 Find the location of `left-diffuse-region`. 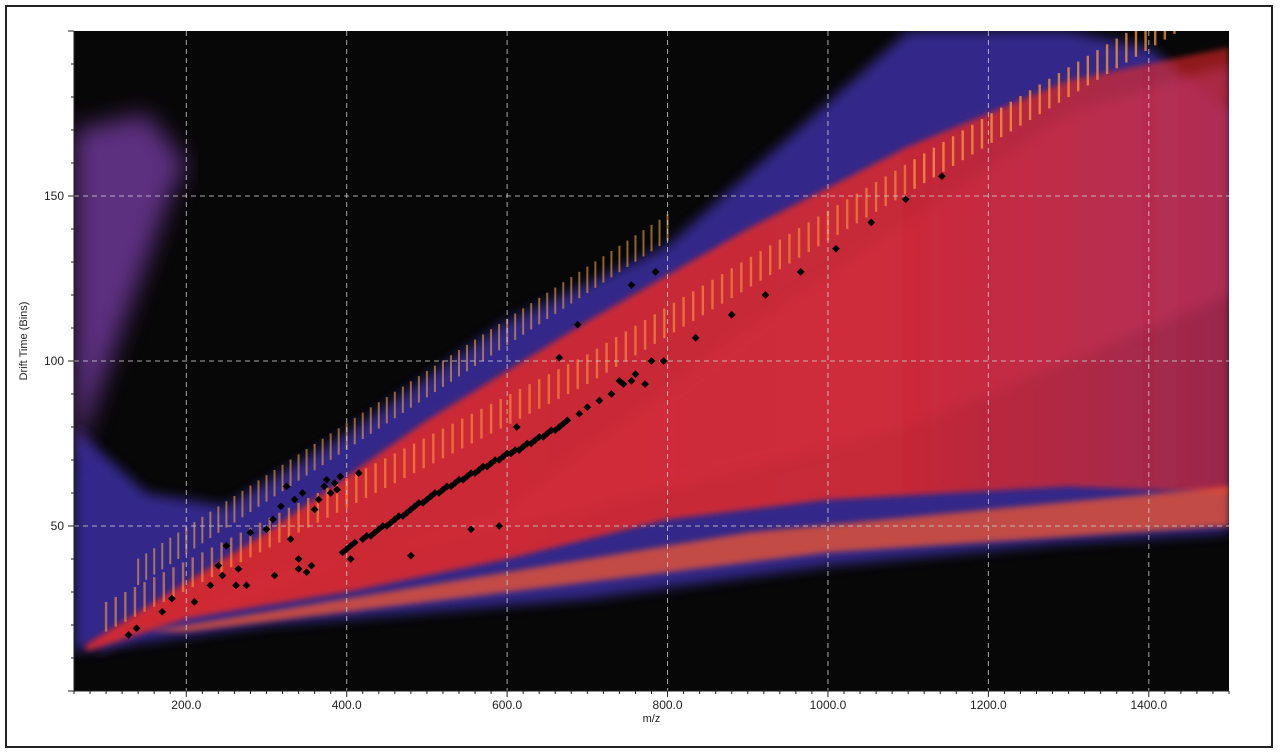

left-diffuse-region is located at coordinates (130, 286).